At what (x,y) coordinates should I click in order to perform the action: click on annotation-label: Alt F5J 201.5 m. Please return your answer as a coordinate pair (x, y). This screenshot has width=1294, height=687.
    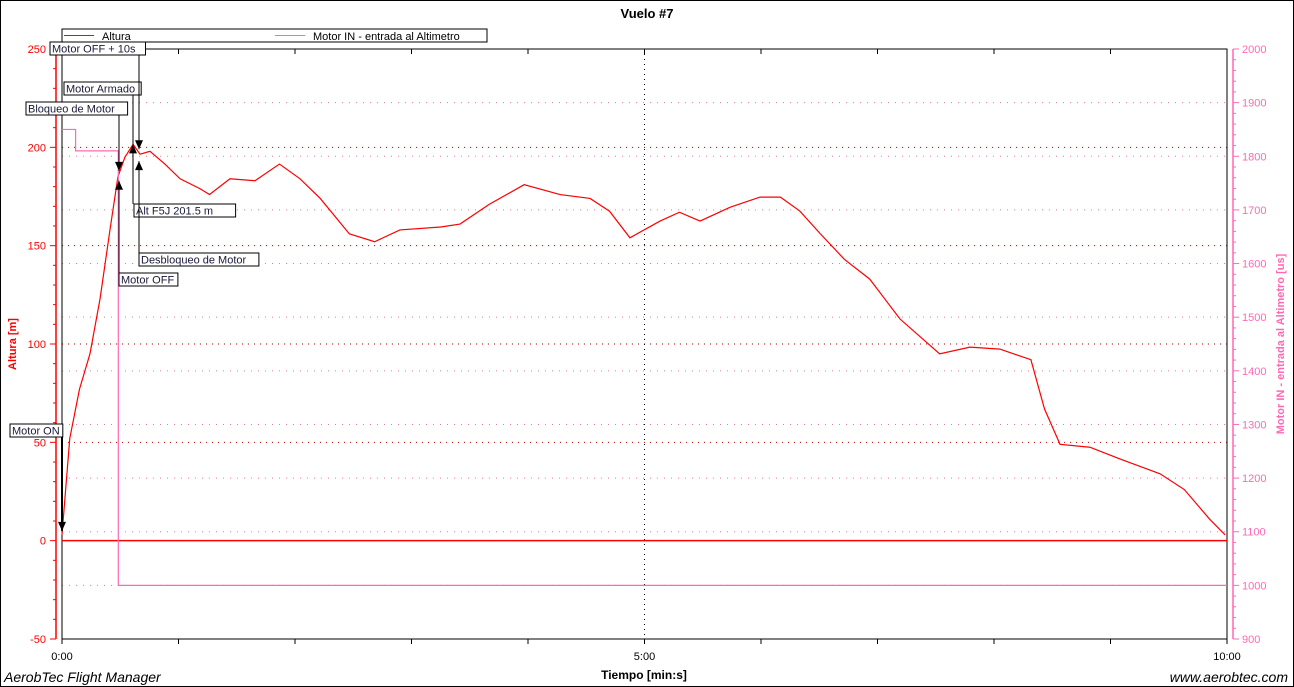
    Looking at the image, I should click on (174, 212).